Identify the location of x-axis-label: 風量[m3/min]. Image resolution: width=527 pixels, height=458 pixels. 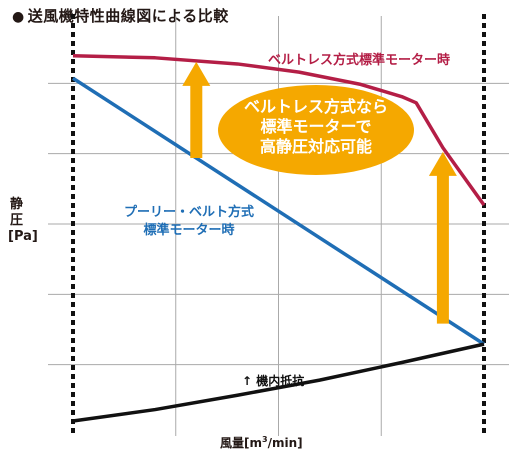
(261, 442).